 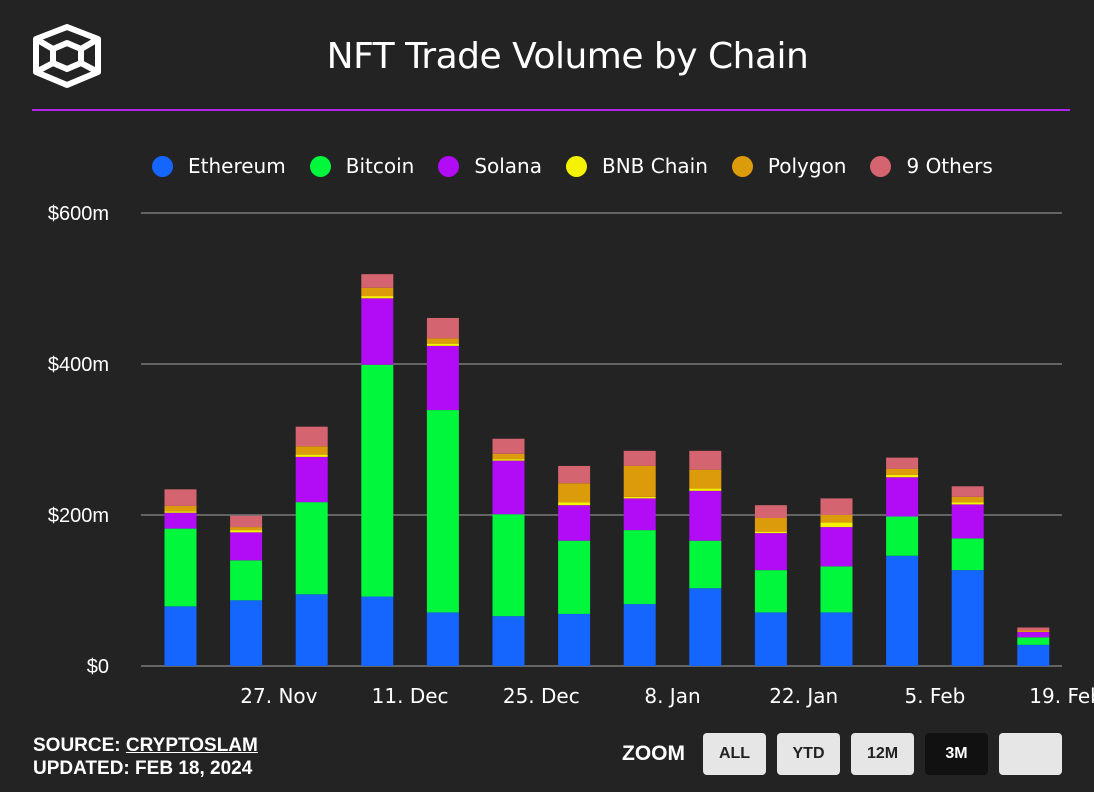 I want to click on legend-item-polygon: Polygon, so click(x=788, y=166).